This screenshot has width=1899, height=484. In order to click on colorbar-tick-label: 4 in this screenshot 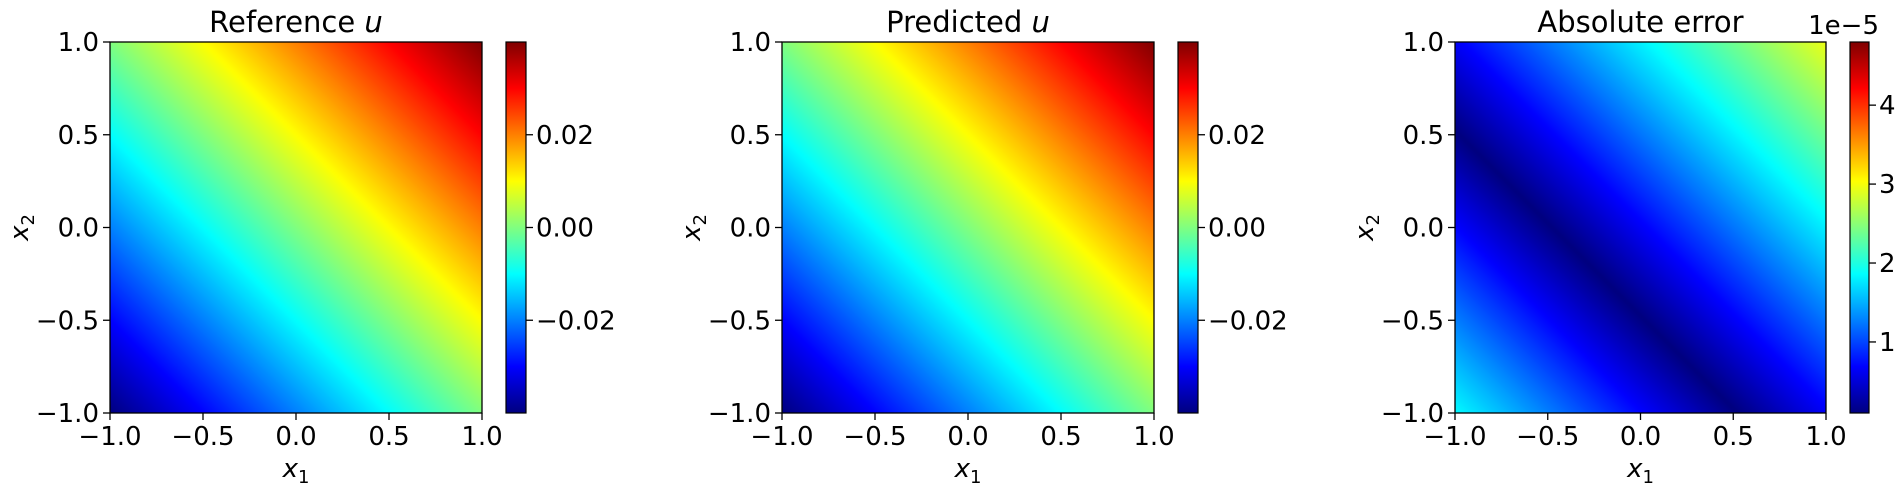, I will do `click(1887, 106)`.